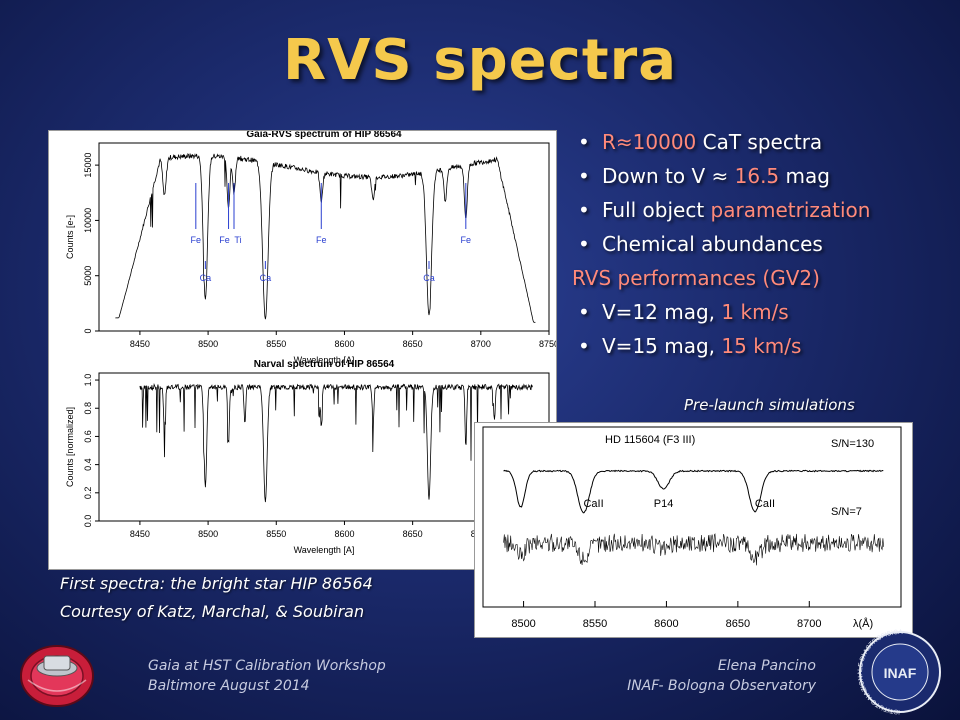  What do you see at coordinates (336, 443) in the screenshot?
I see `spectrum-series-line` at bounding box center [336, 443].